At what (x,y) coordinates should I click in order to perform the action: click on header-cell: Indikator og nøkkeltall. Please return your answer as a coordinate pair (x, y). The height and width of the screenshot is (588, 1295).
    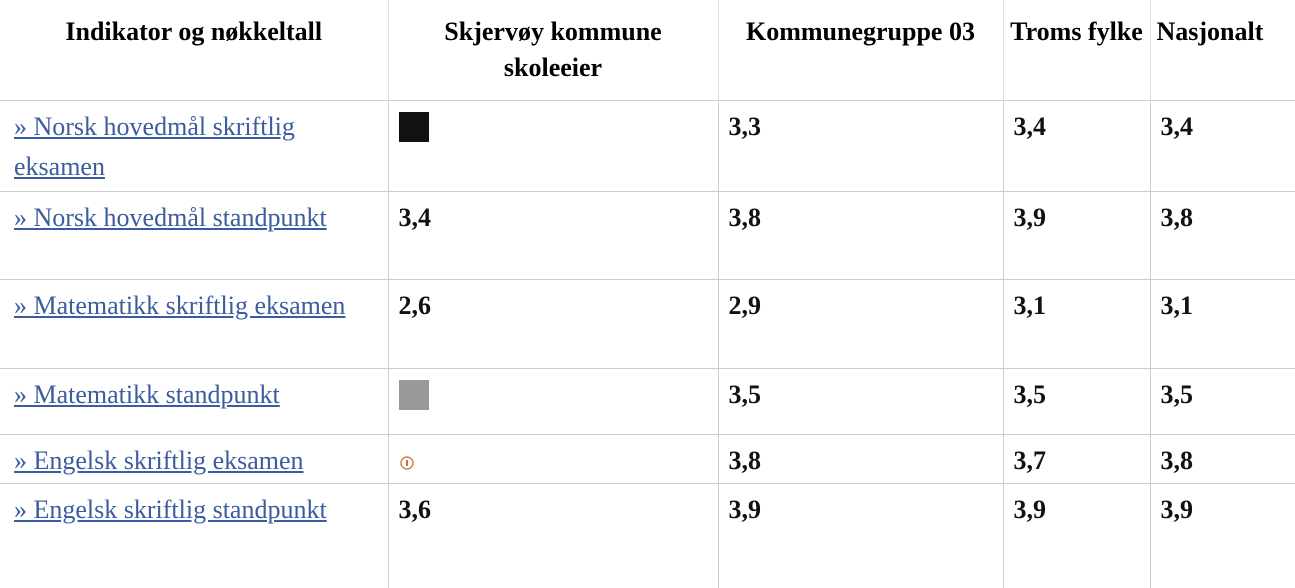
    Looking at the image, I should click on (194, 50).